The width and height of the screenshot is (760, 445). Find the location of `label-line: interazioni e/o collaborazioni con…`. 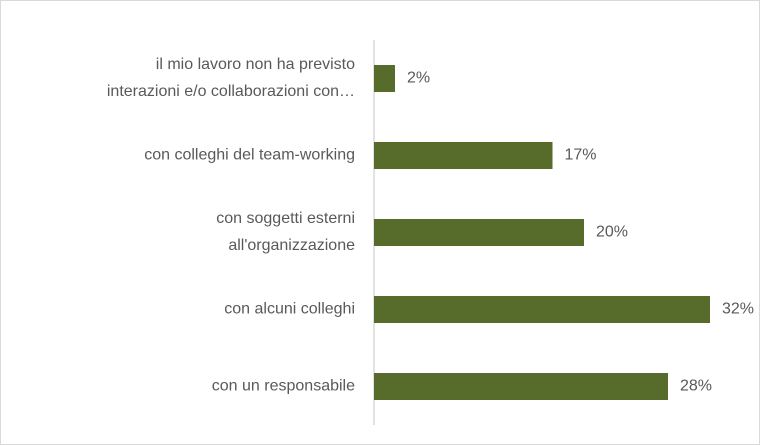

label-line: interazioni e/o collaborazioni con… is located at coordinates (231, 91).